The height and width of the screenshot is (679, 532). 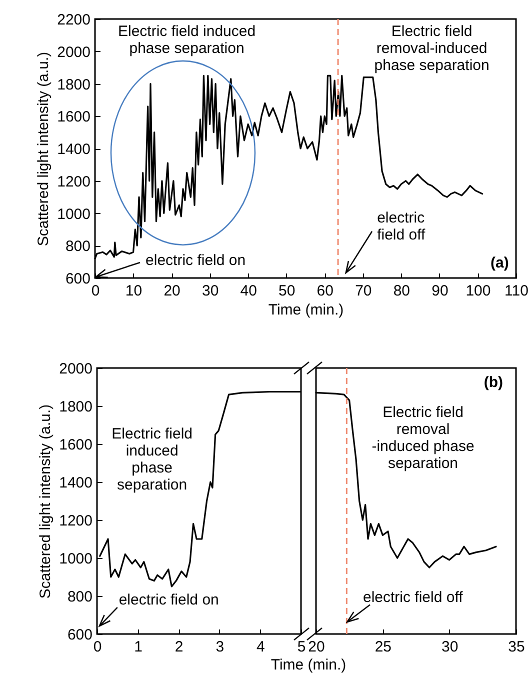 What do you see at coordinates (287, 291) in the screenshot?
I see `x-tick-label: 50` at bounding box center [287, 291].